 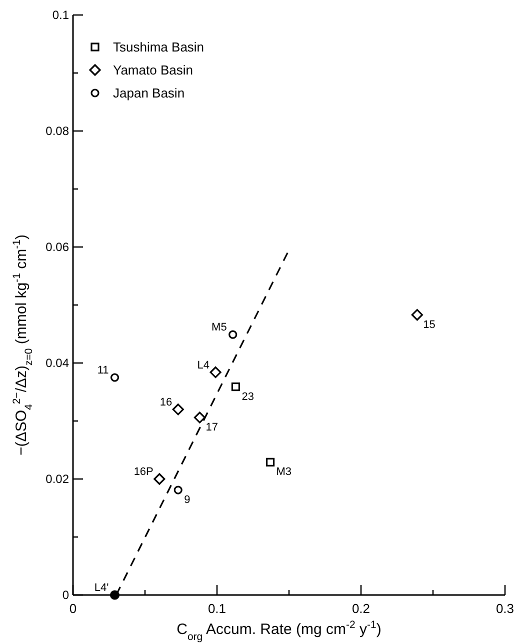 I want to click on annotation: M5, so click(x=219, y=328).